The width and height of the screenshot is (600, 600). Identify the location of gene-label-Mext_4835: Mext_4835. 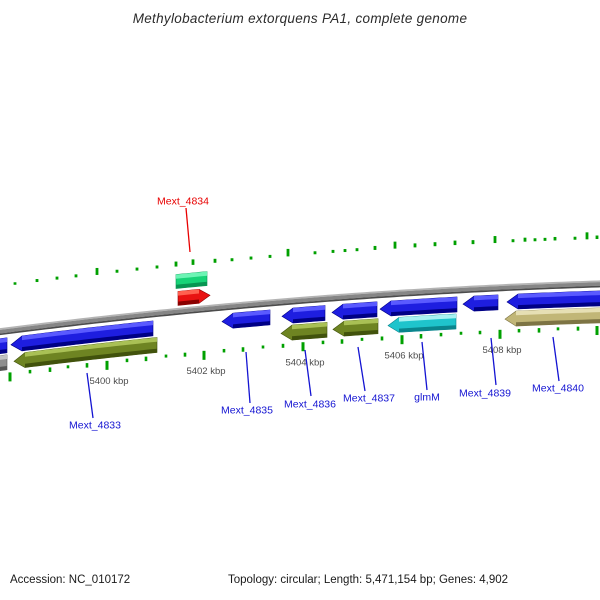
(247, 411).